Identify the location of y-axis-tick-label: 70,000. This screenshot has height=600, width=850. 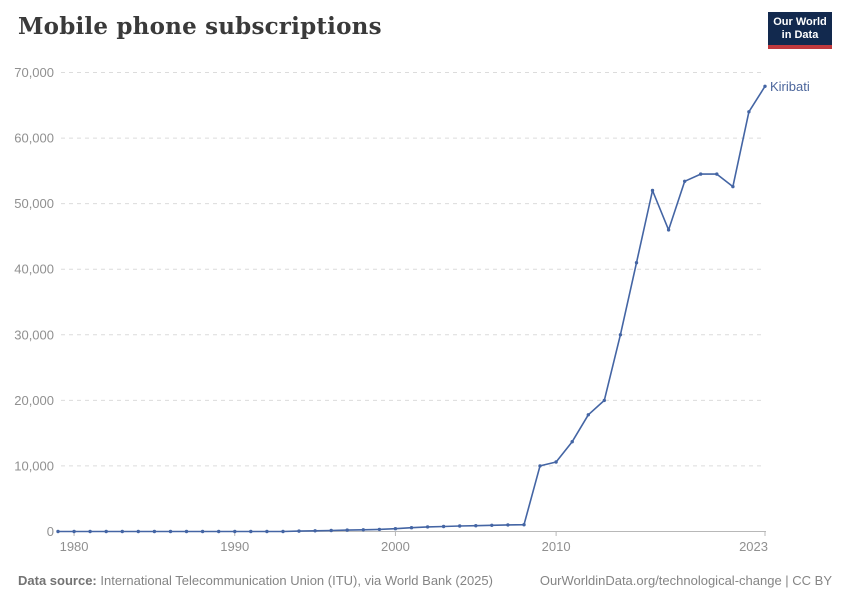
(34, 72).